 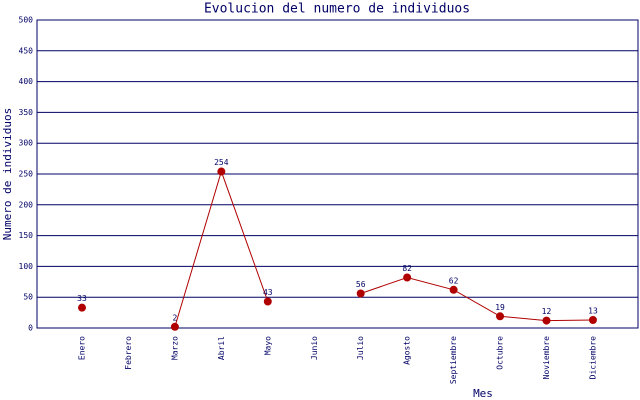 What do you see at coordinates (547, 311) in the screenshot?
I see `data-label: 12` at bounding box center [547, 311].